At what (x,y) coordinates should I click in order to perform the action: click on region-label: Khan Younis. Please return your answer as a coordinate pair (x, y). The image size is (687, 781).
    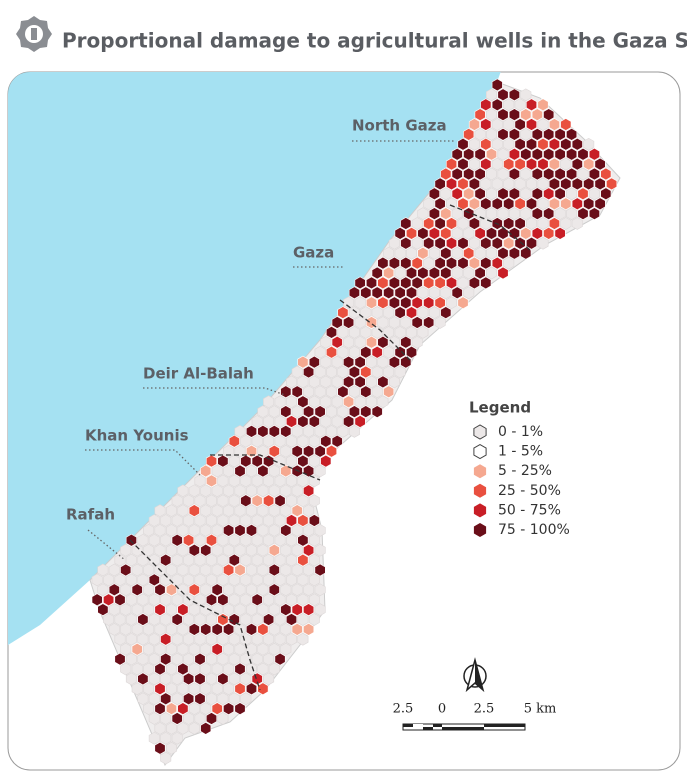
    Looking at the image, I should click on (137, 436).